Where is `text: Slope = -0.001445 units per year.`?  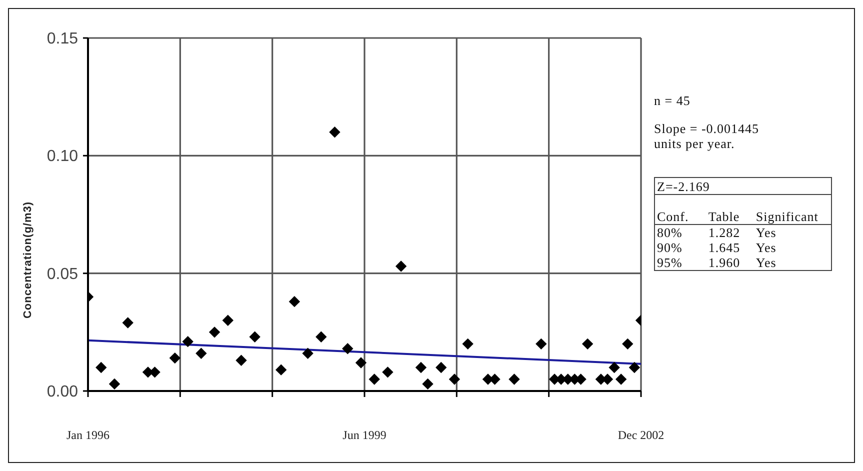 text: Slope = -0.001445 units per year. is located at coordinates (707, 136).